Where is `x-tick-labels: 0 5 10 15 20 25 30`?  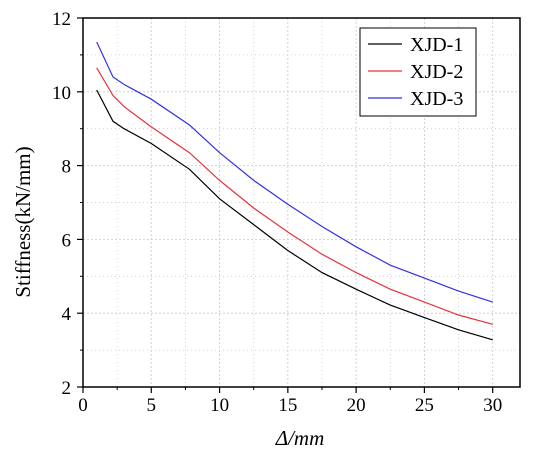 x-tick-labels: 0 5 10 15 20 25 30 is located at coordinates (290, 405).